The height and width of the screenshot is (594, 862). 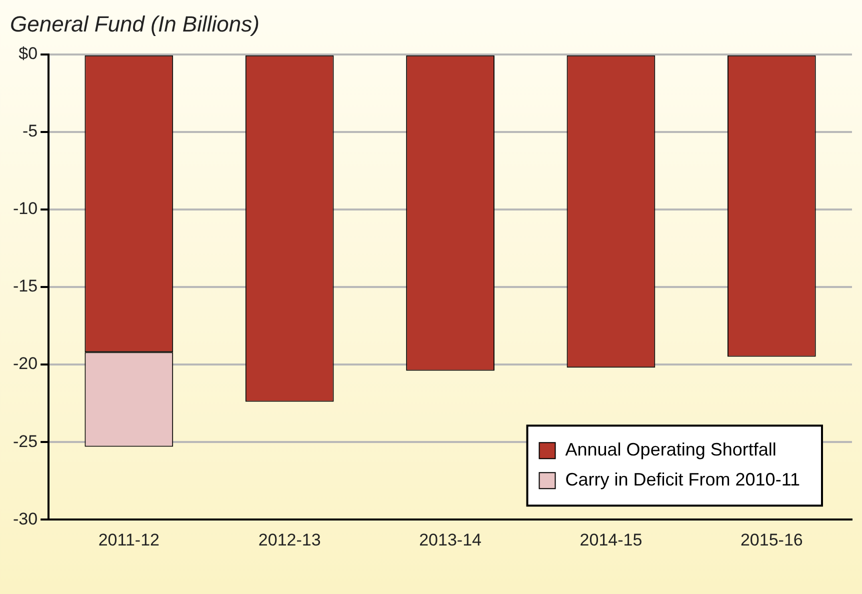 I want to click on legend-label: Carry in Deficit From 2010-11, so click(x=682, y=480).